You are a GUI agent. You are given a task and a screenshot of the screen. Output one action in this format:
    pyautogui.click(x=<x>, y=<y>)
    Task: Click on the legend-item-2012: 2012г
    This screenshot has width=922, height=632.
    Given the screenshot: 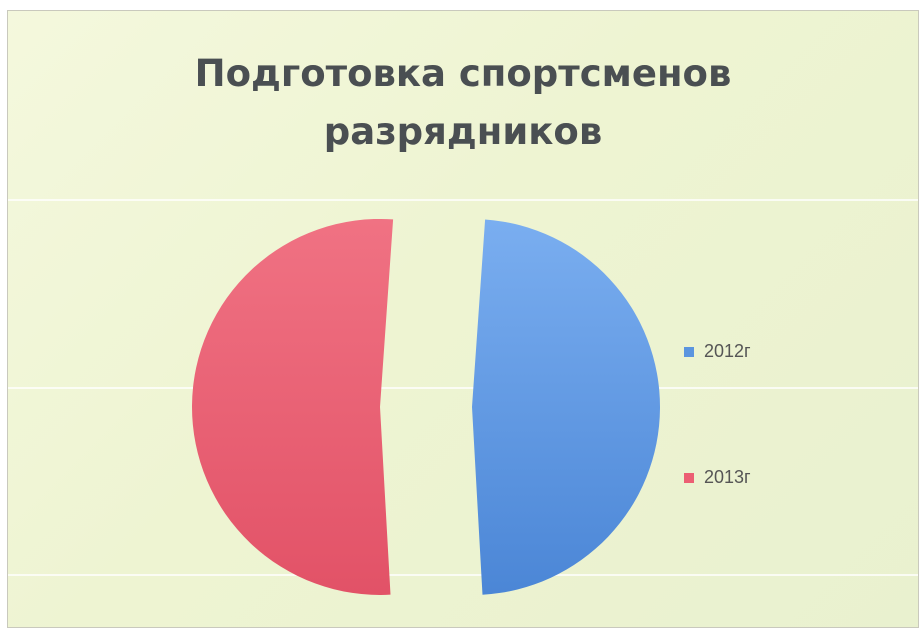 What is the action you would take?
    pyautogui.click(x=717, y=351)
    